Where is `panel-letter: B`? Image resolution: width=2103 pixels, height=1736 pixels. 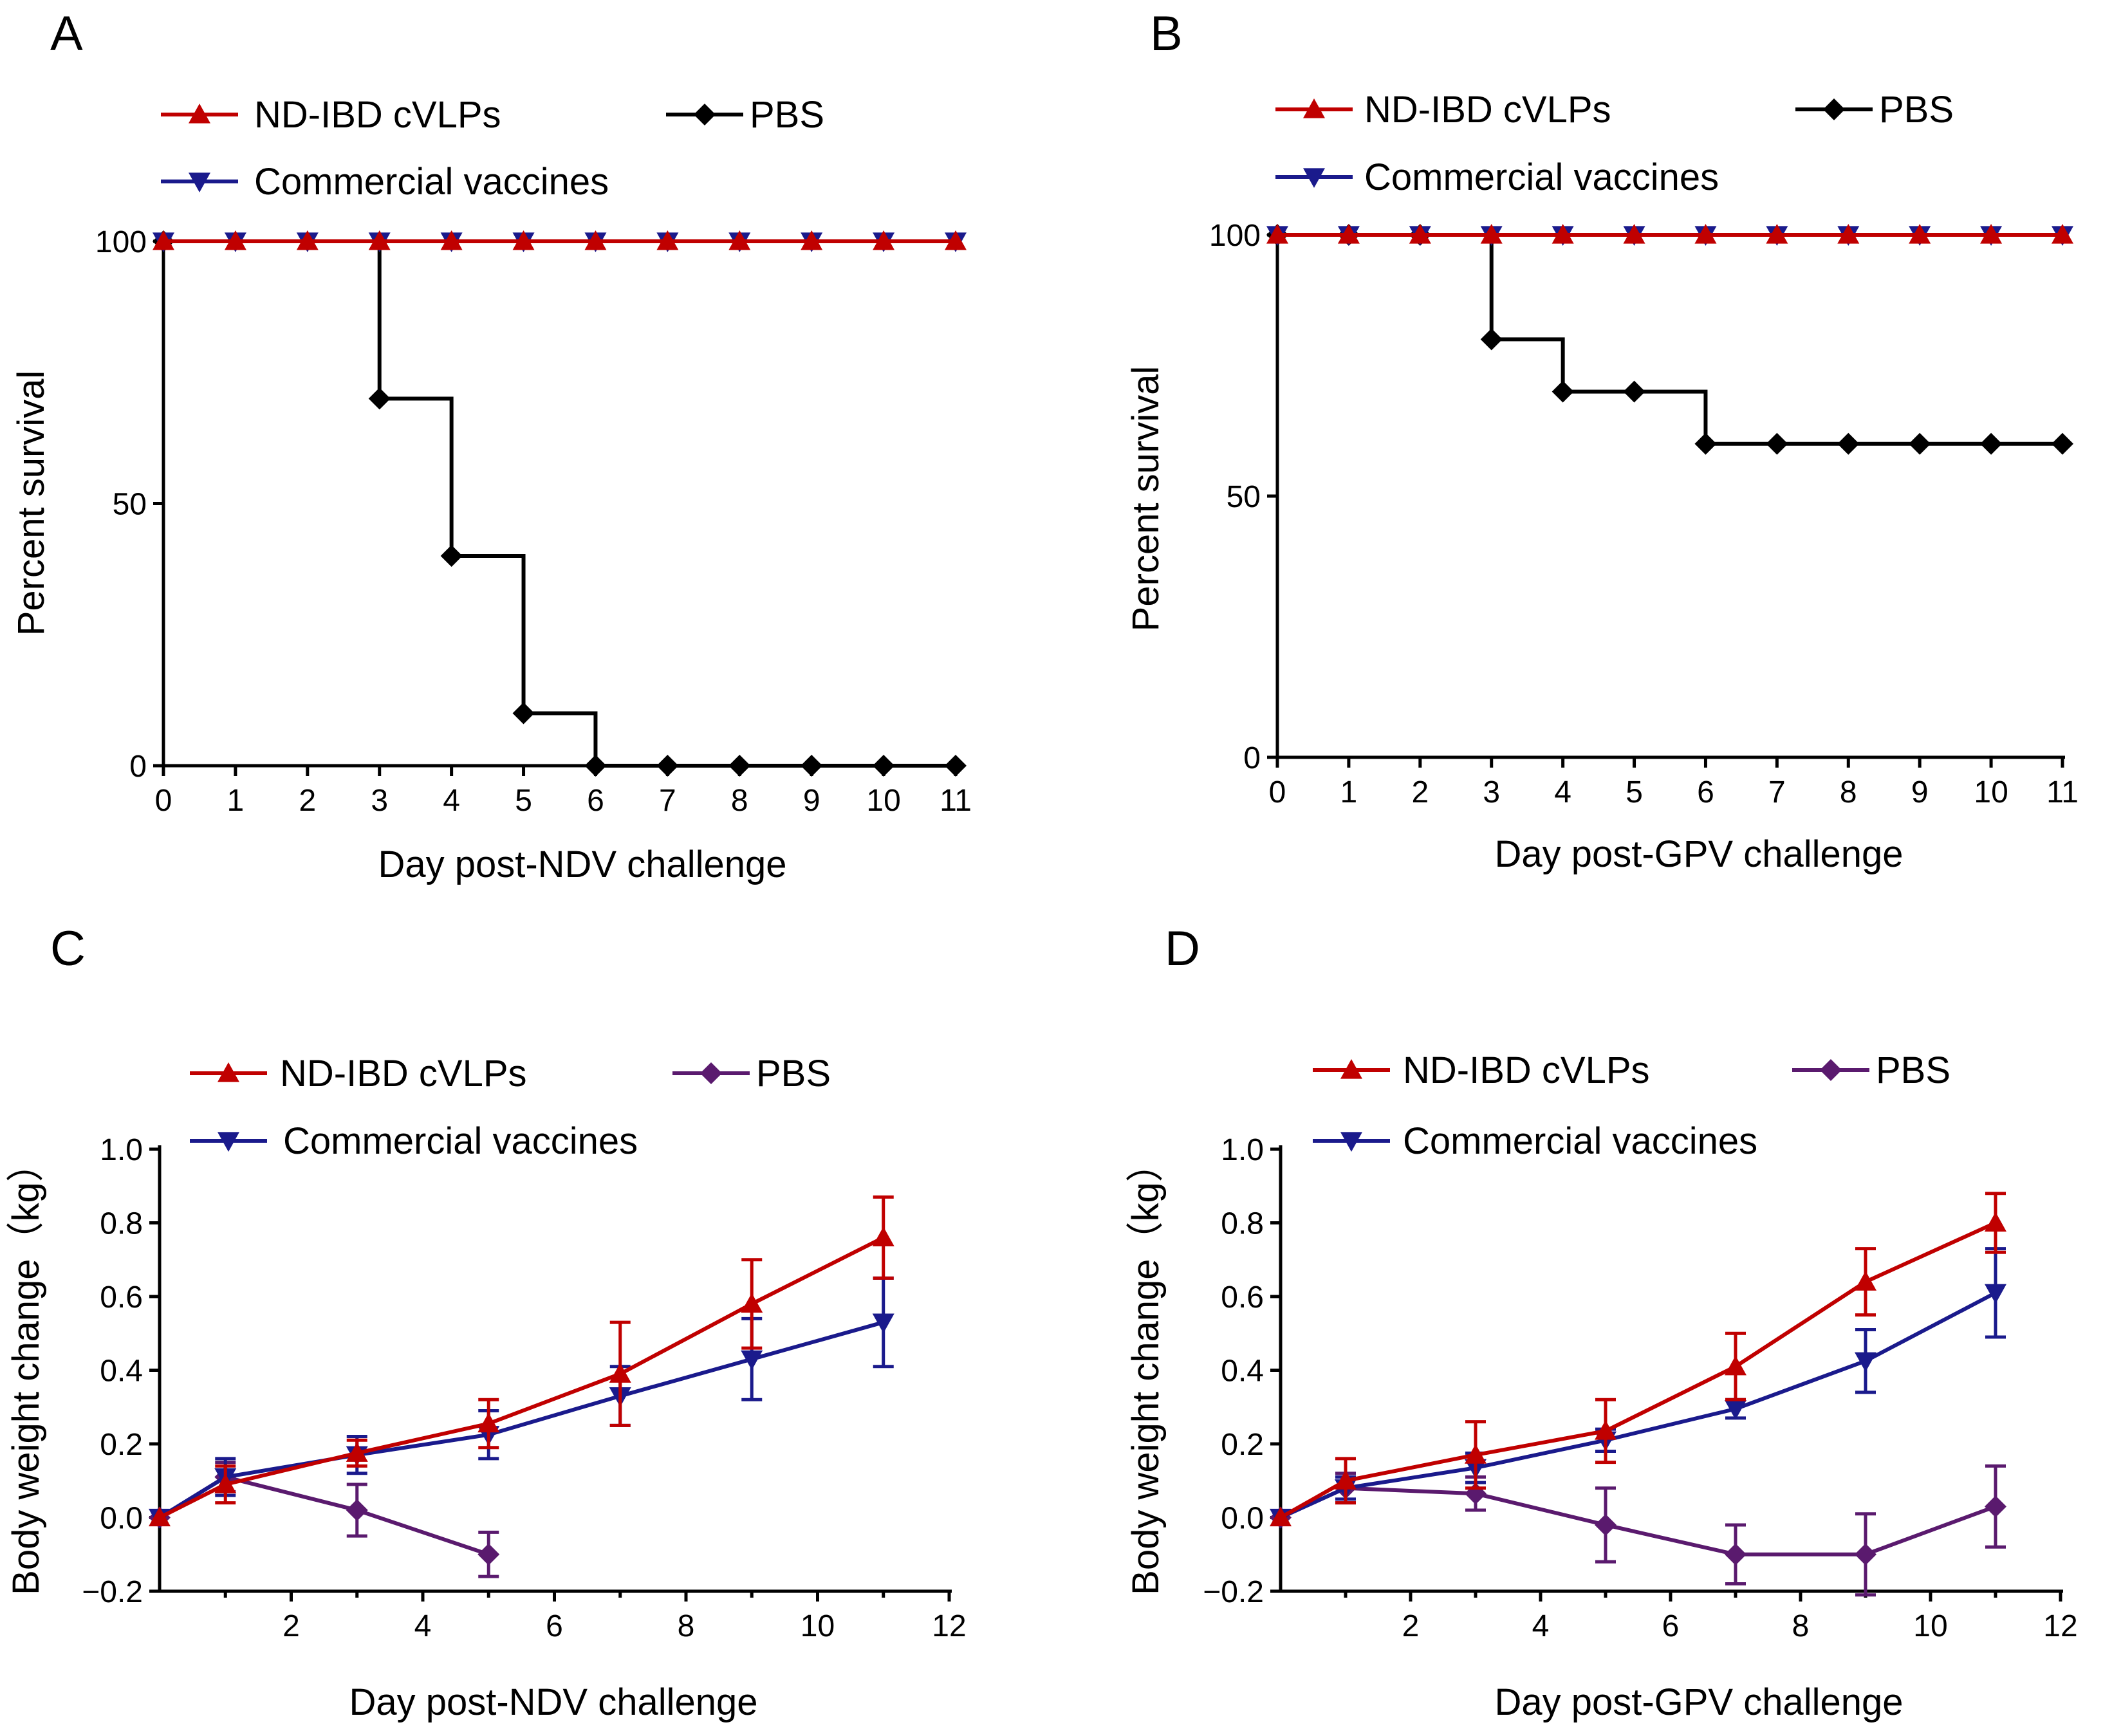 panel-letter: B is located at coordinates (1166, 33).